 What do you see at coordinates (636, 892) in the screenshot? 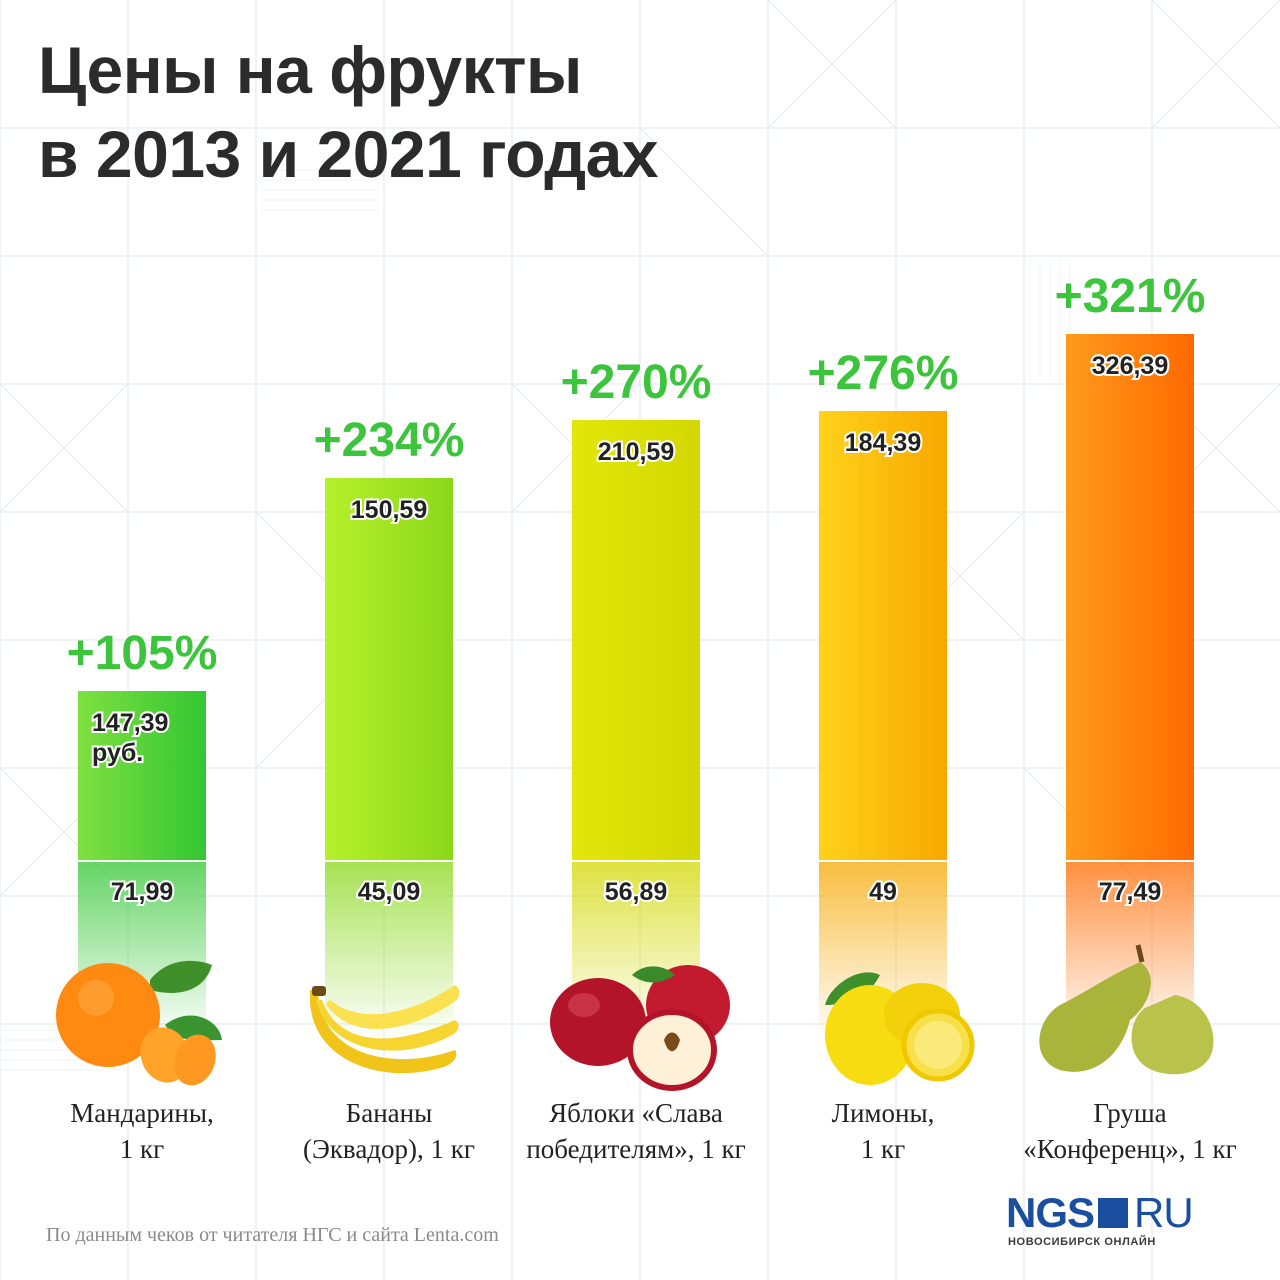
I see `value-label-2013-2: 56,89` at bounding box center [636, 892].